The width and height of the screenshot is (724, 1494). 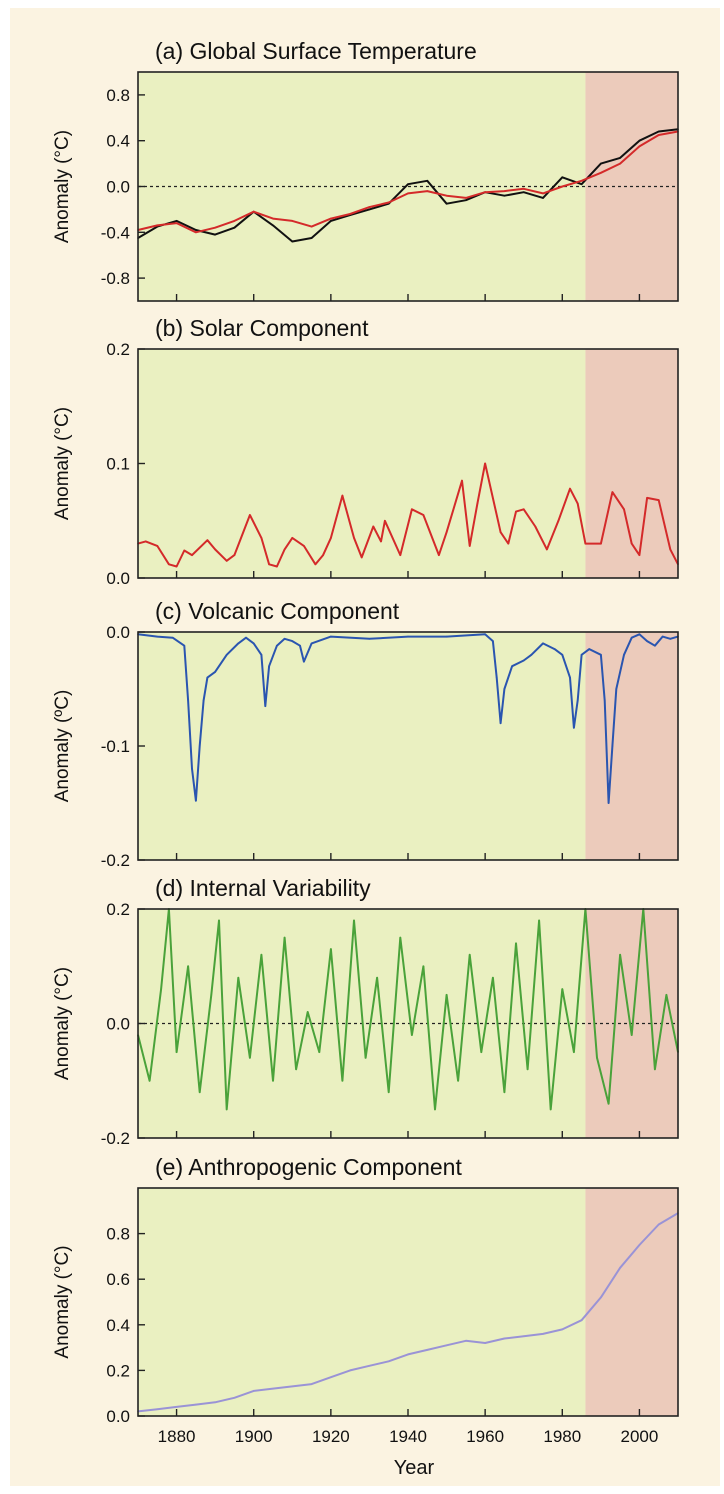 What do you see at coordinates (308, 1167) in the screenshot?
I see `panel-4-title: (e) Anthropogenic Component` at bounding box center [308, 1167].